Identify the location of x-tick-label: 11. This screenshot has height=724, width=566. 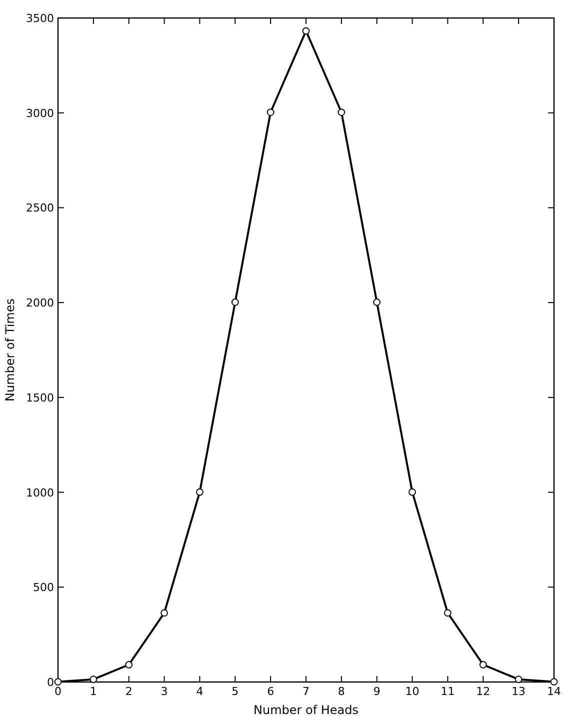
(447, 691).